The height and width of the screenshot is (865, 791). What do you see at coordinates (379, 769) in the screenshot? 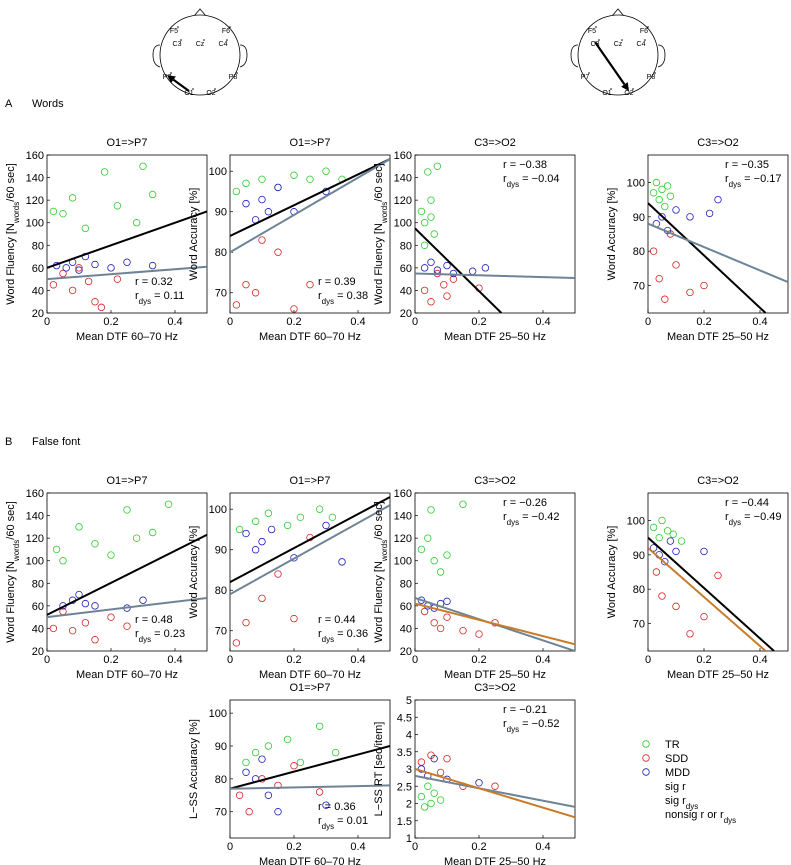
I see `y-axis-label: L−SS RT [sec/item]` at bounding box center [379, 769].